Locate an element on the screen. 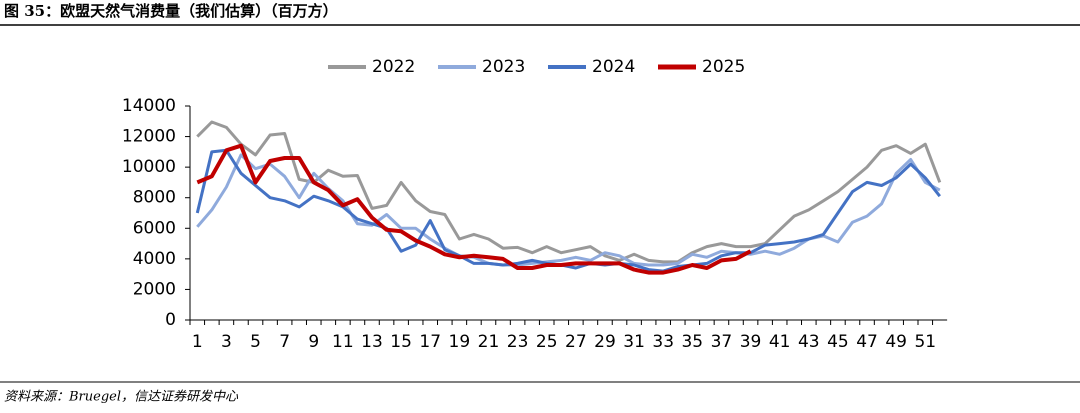 The height and width of the screenshot is (413, 1080). x-tick-label: 45 is located at coordinates (838, 342).